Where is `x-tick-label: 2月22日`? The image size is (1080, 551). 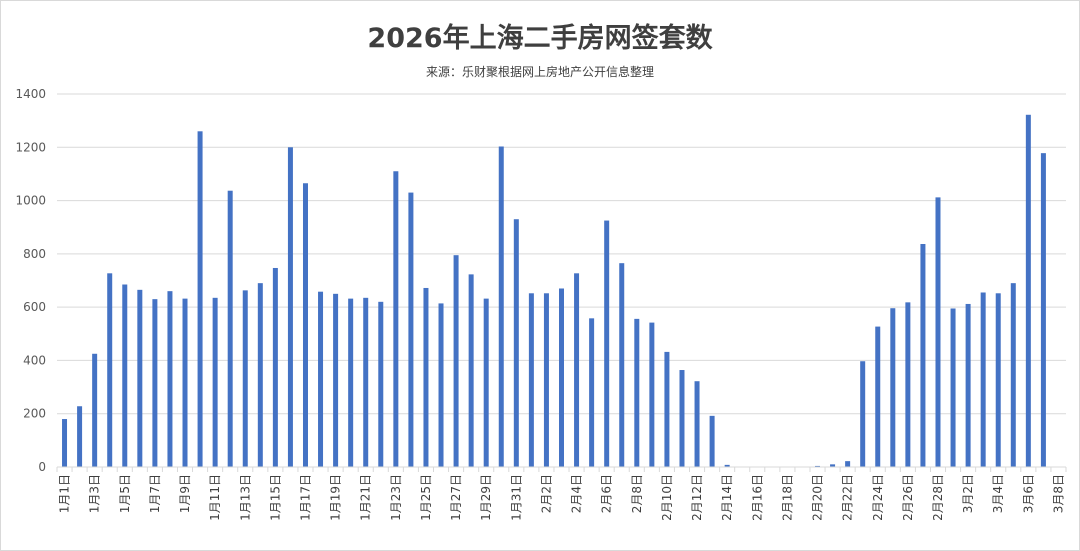
x-tick-label: 2月22日 is located at coordinates (848, 497).